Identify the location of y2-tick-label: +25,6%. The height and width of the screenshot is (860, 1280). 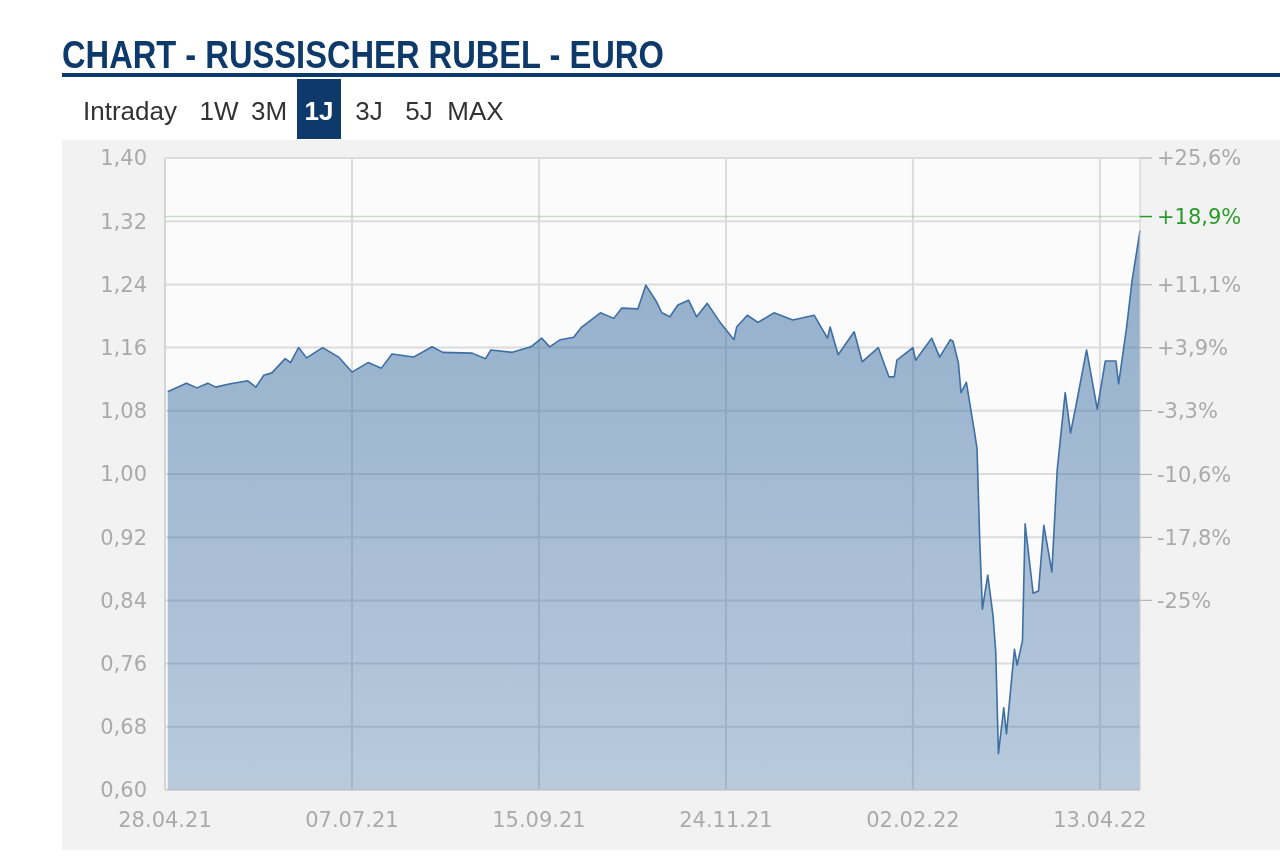
(1199, 158).